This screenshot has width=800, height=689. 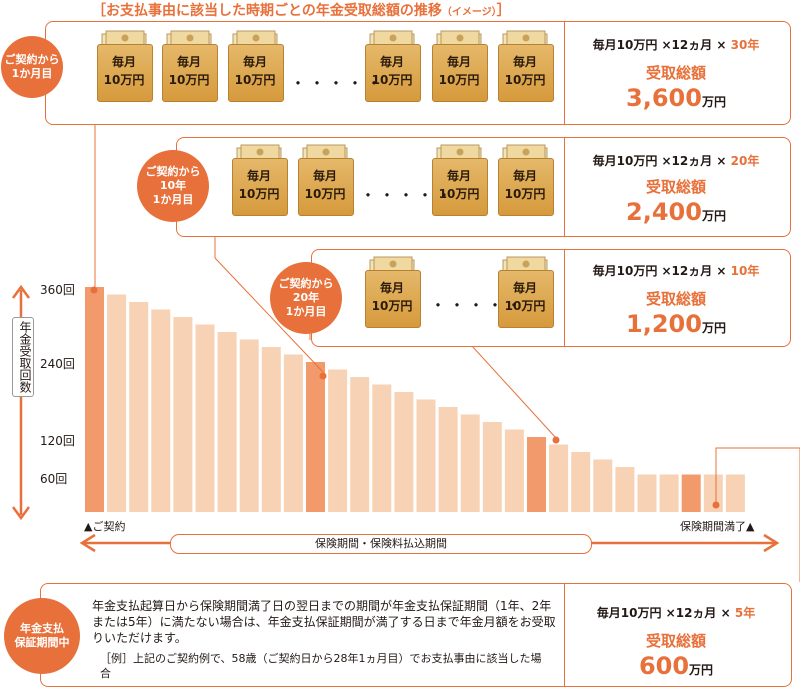 I want to click on start-label: ▲ご契約, so click(x=105, y=526).